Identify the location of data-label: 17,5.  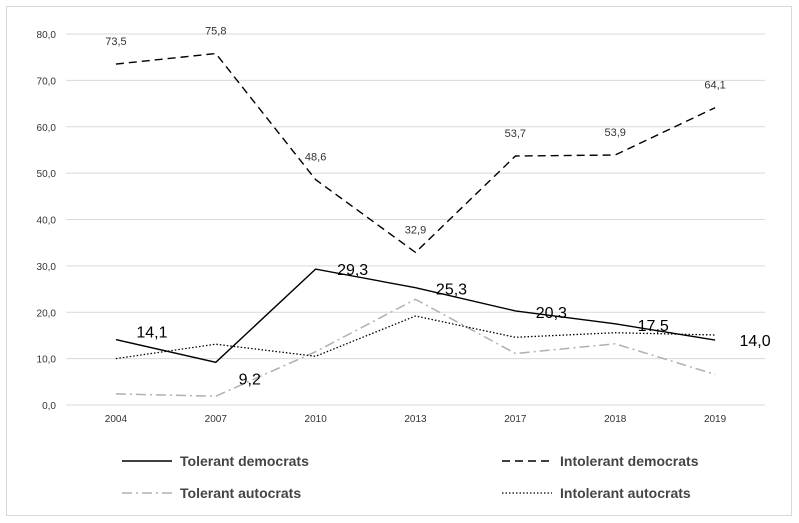
(653, 326).